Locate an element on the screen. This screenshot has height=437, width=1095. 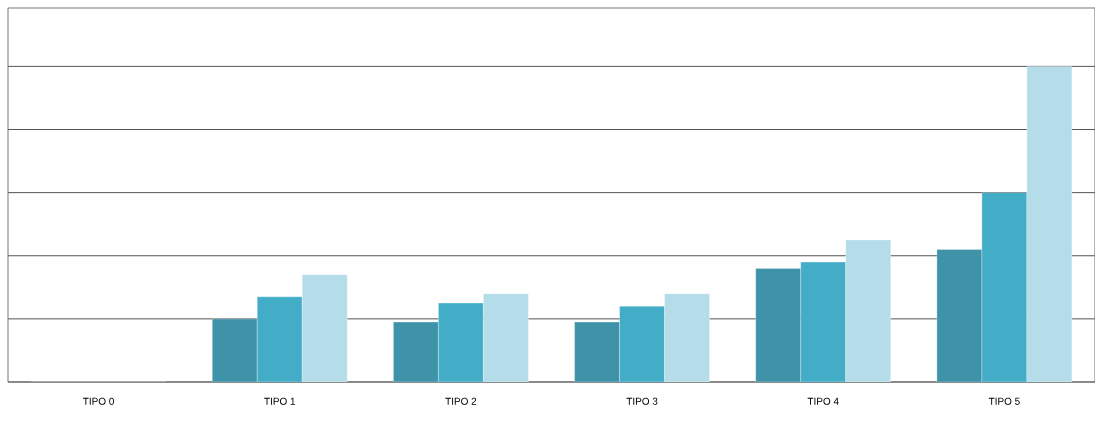
x-tick-label: TIPO 0 is located at coordinates (98, 401).